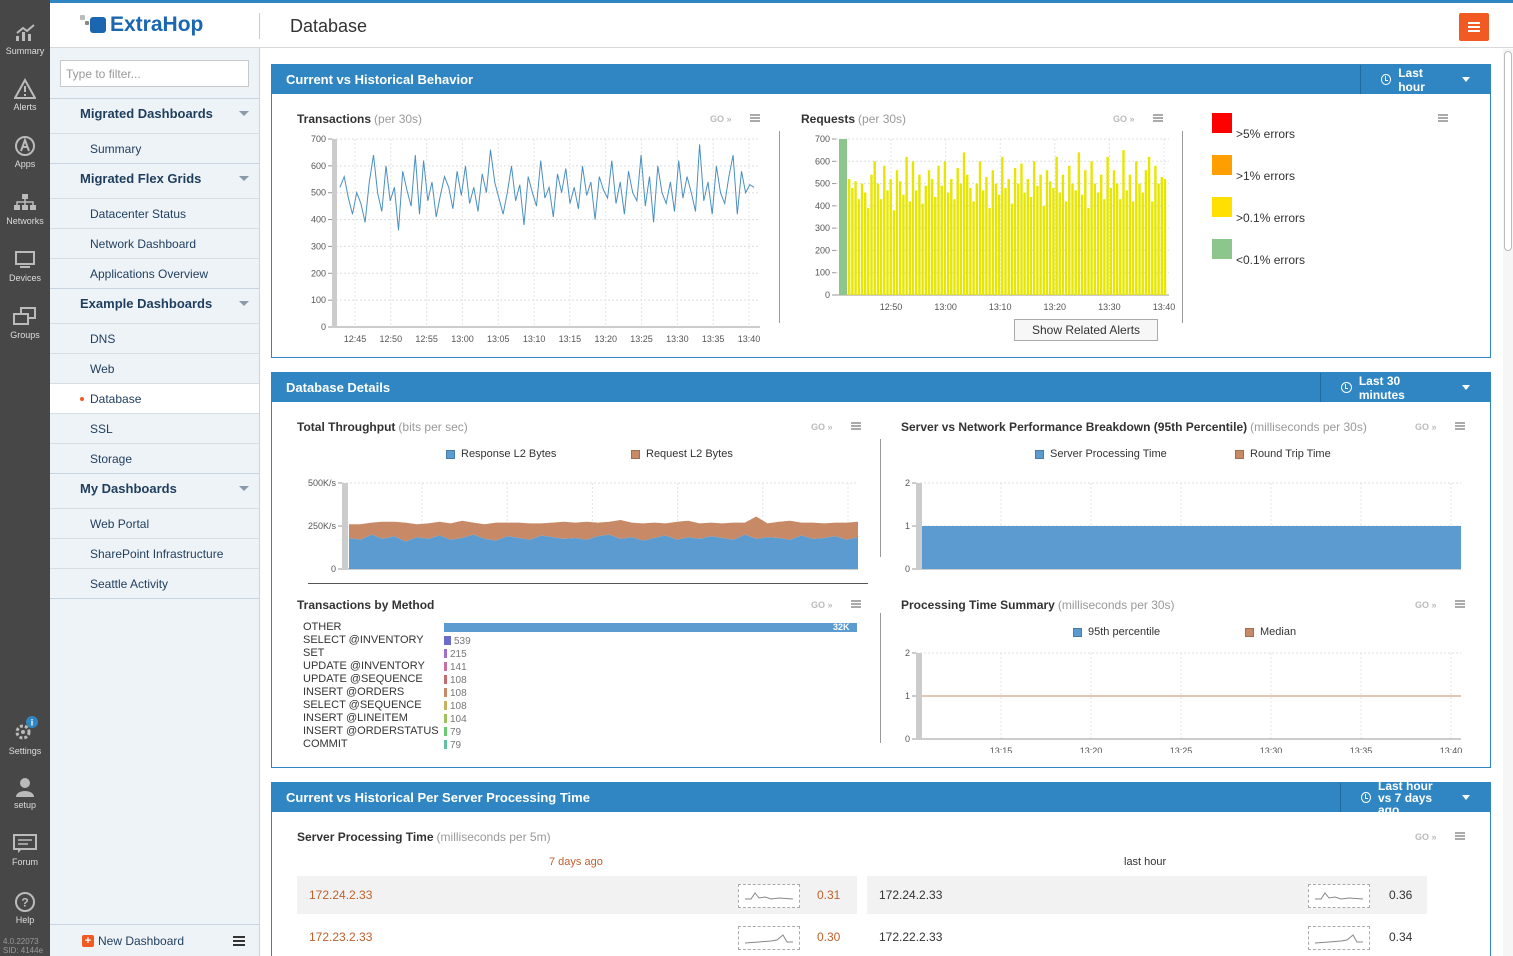  Describe the element at coordinates (1283, 454) in the screenshot. I see `legend-round-trip: Round Trip Time` at that location.